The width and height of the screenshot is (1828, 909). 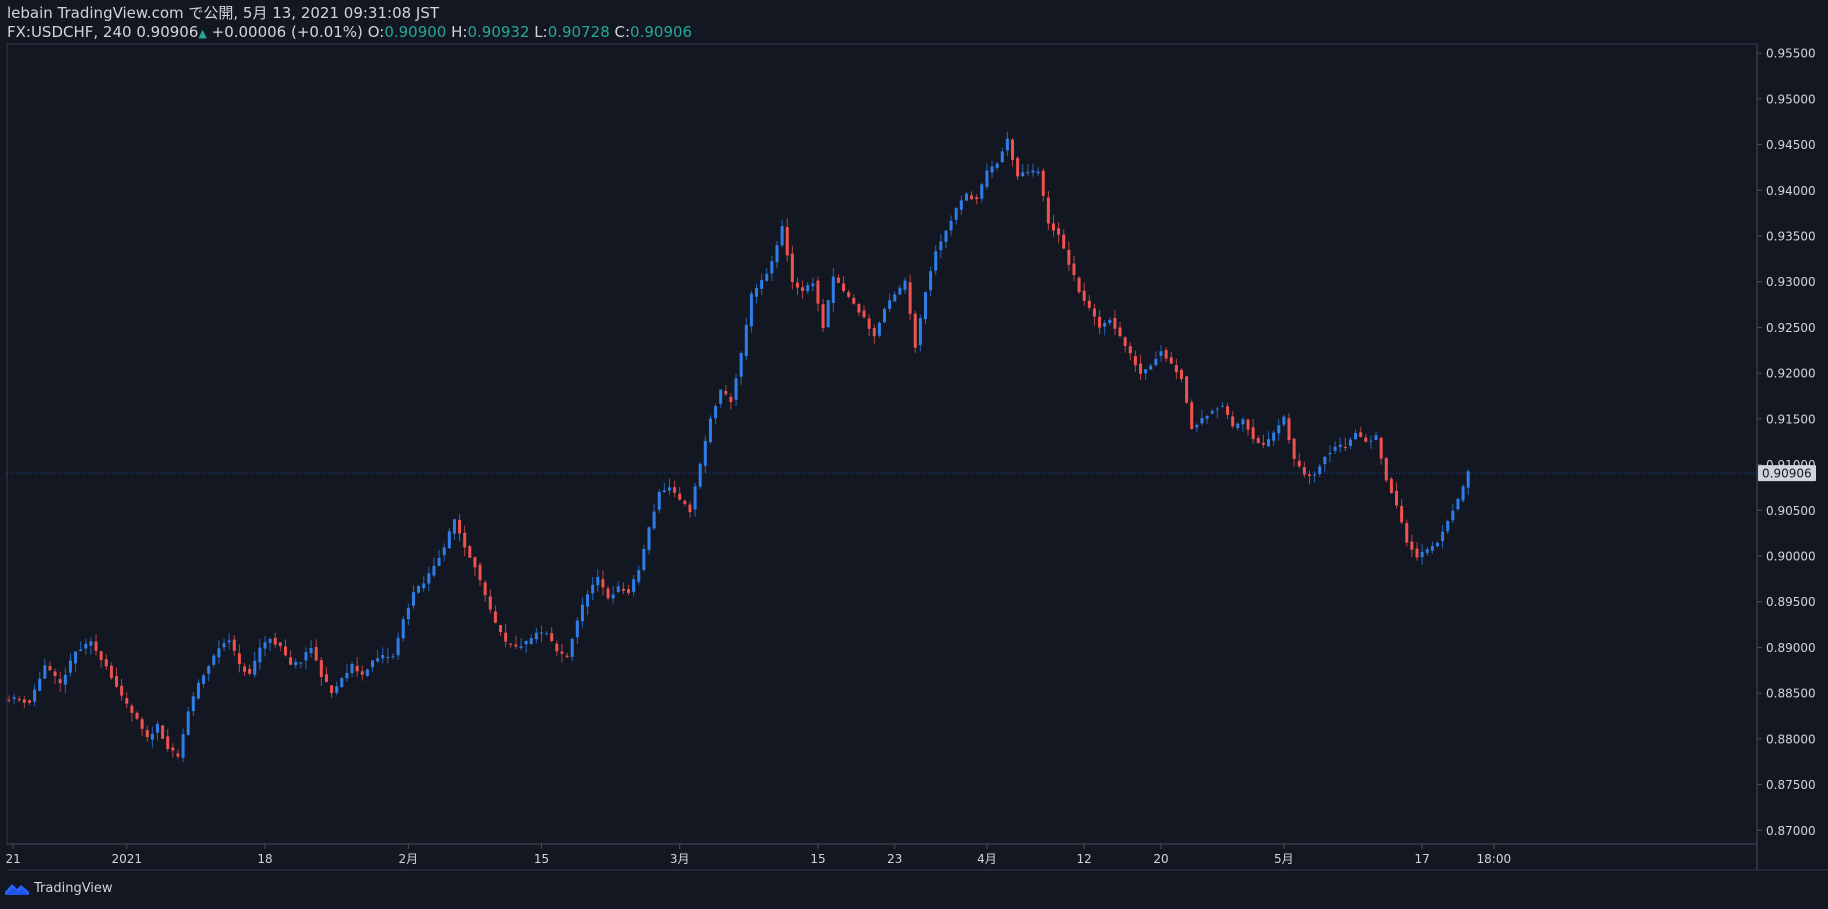 I want to click on low-label: L:, so click(x=541, y=32).